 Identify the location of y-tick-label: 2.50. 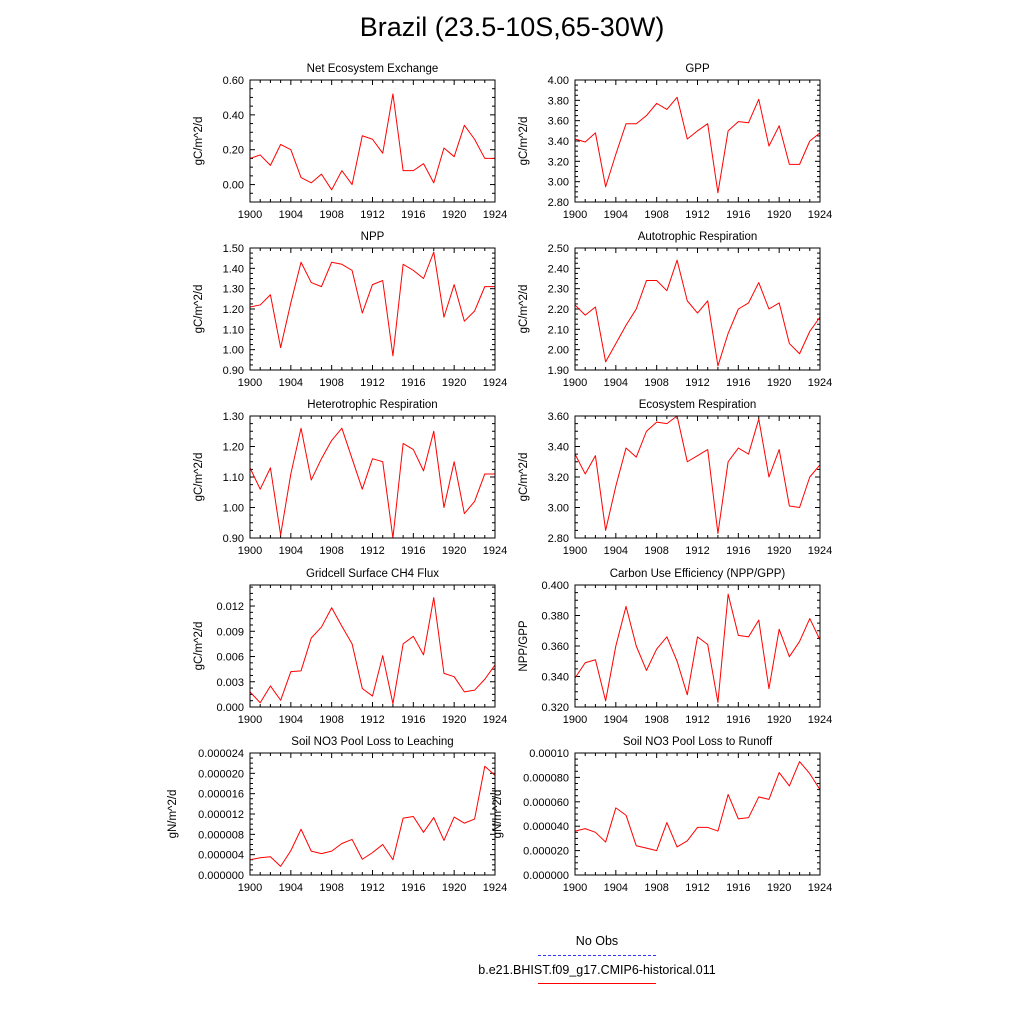
(558, 249).